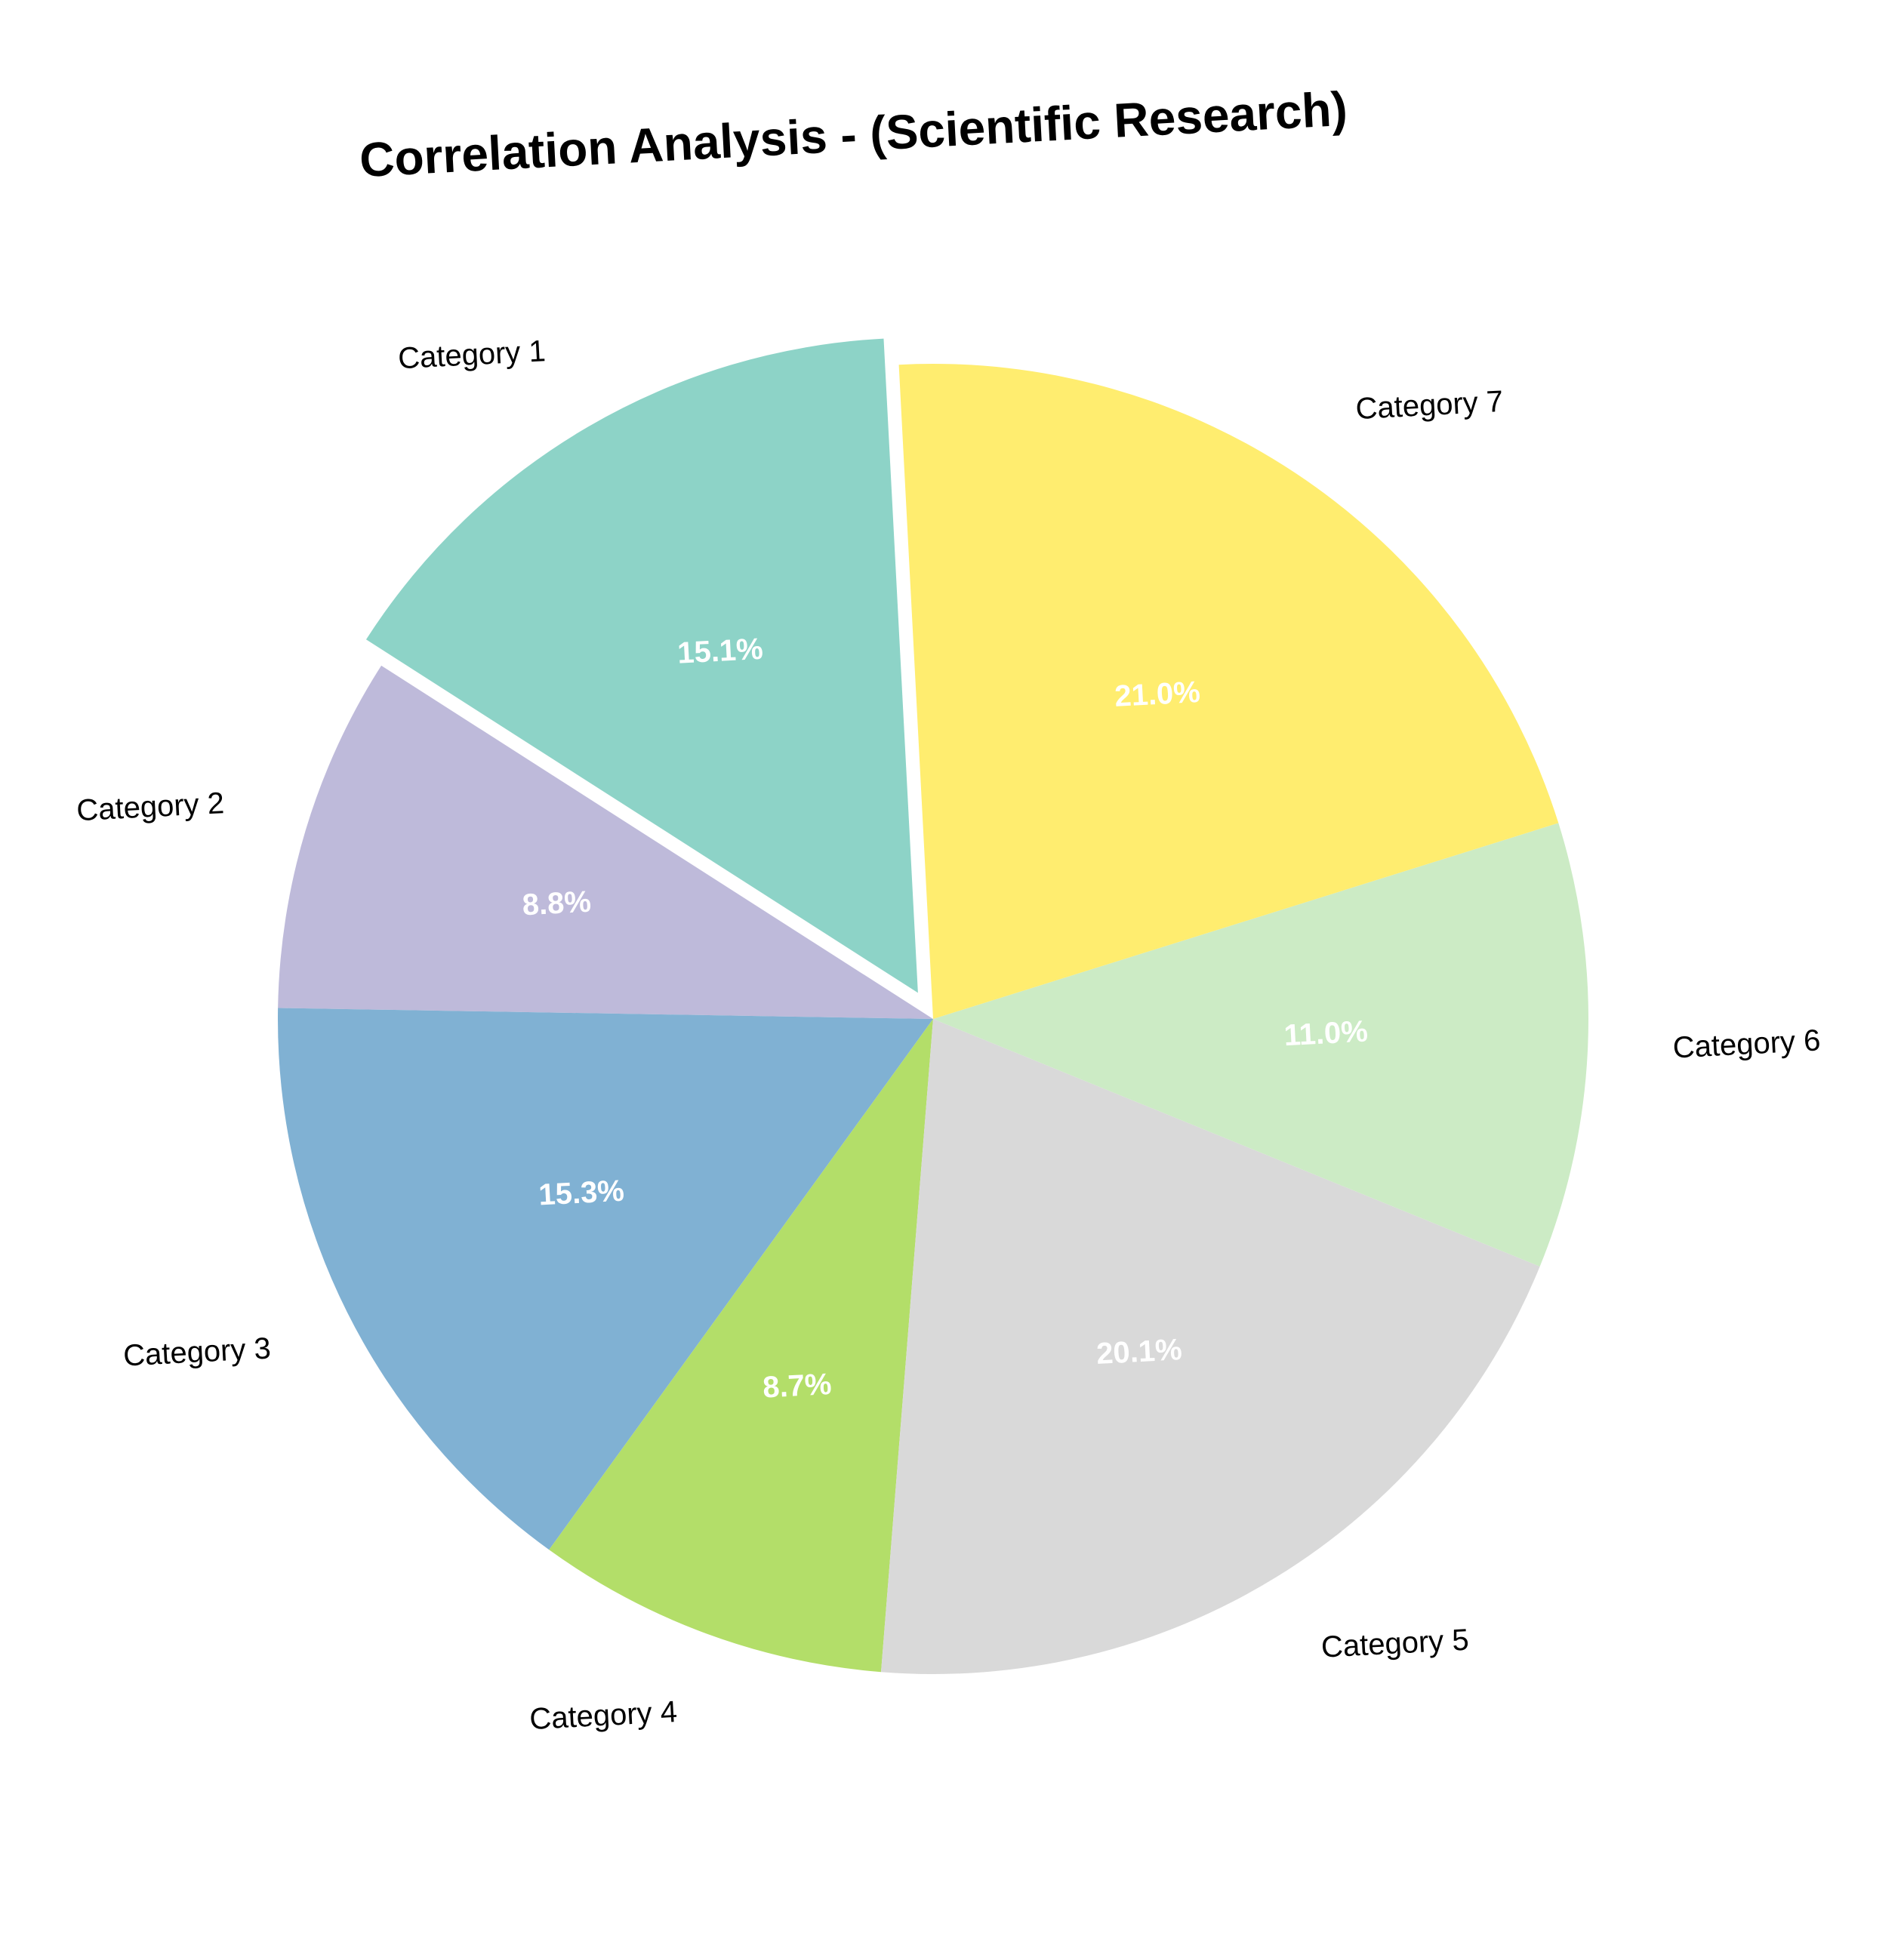  What do you see at coordinates (1395, 1644) in the screenshot?
I see `category-label-category-5: Category 5` at bounding box center [1395, 1644].